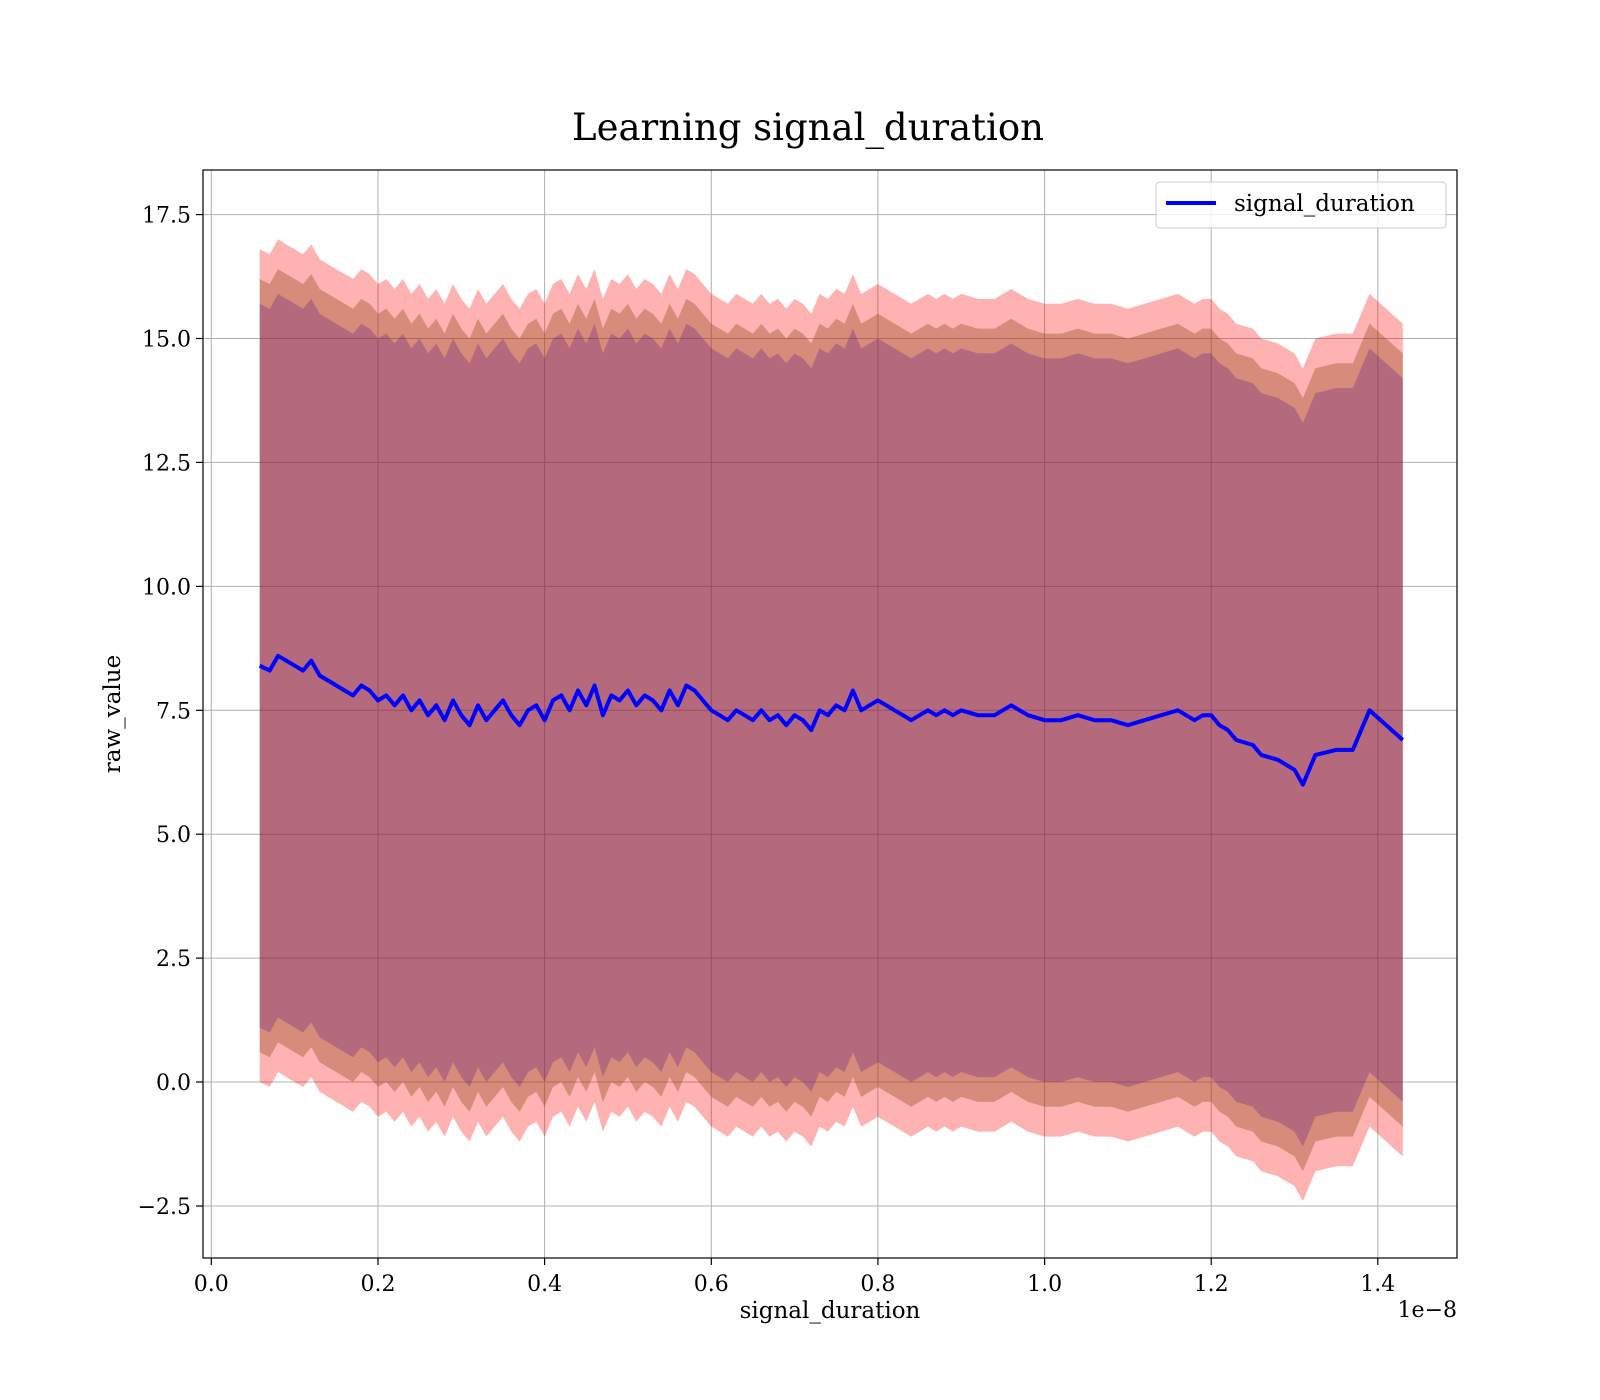 The width and height of the screenshot is (1600, 1400). I want to click on x-tick-label: 1.2, so click(1211, 1284).